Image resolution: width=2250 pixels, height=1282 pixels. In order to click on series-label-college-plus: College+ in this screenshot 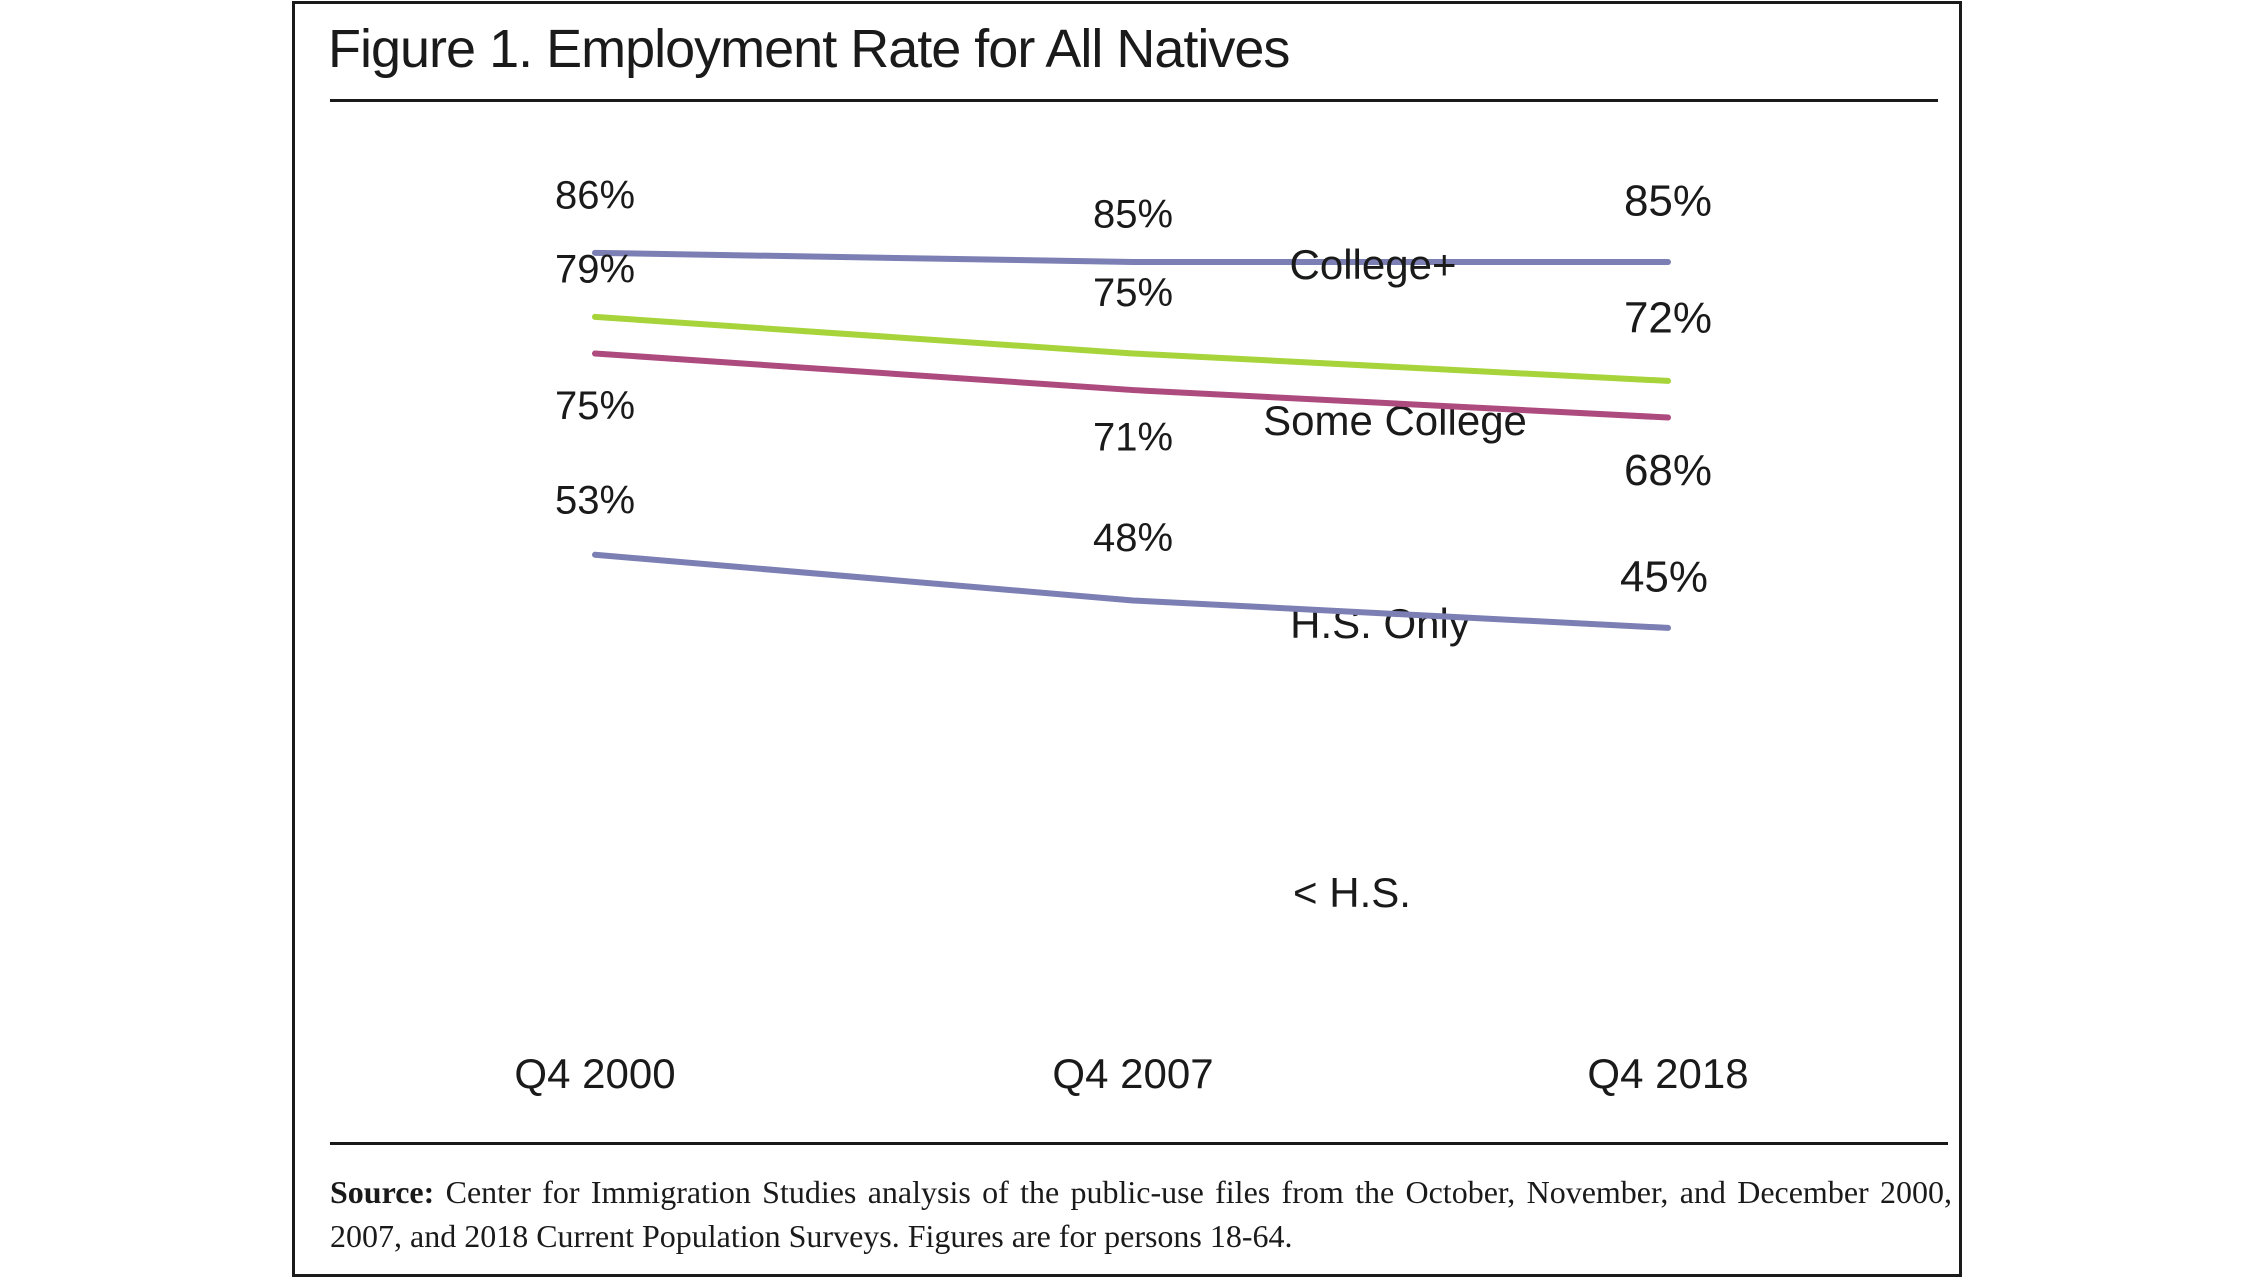, I will do `click(1373, 264)`.